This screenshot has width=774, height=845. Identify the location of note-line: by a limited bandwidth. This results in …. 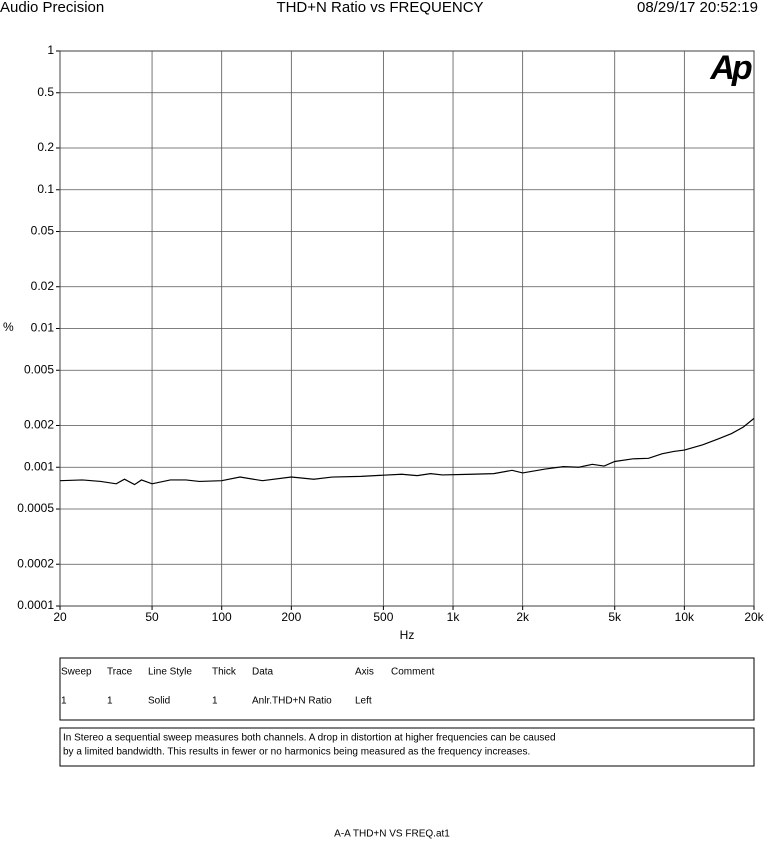
(296, 752).